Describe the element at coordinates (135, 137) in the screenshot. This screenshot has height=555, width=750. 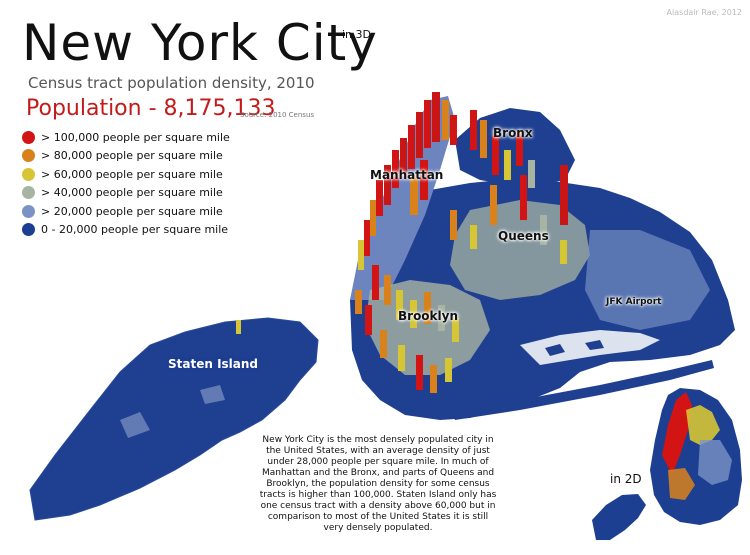
I see `legend-label: > 100,000 people per square mile` at that location.